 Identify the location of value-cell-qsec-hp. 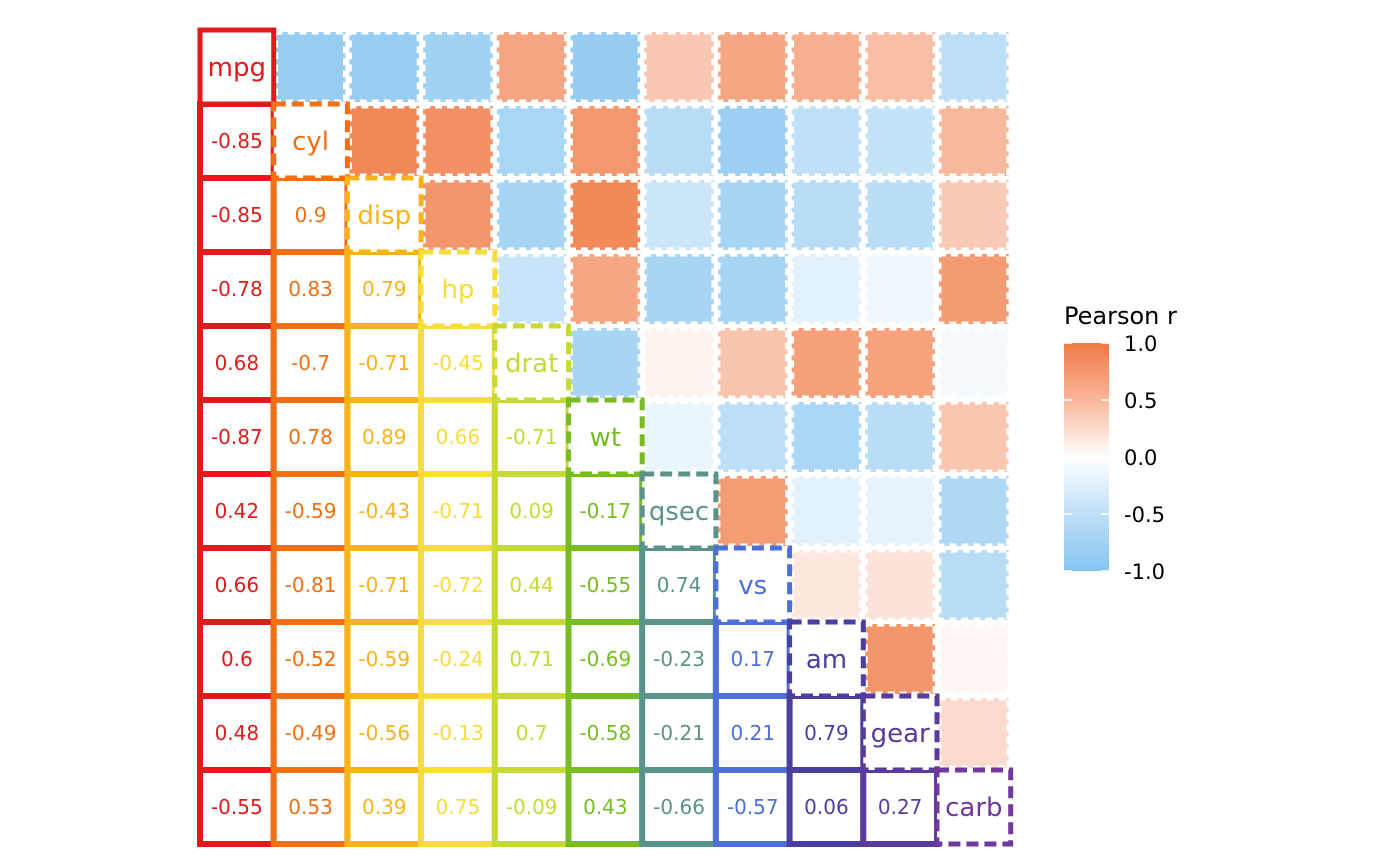
(458, 511).